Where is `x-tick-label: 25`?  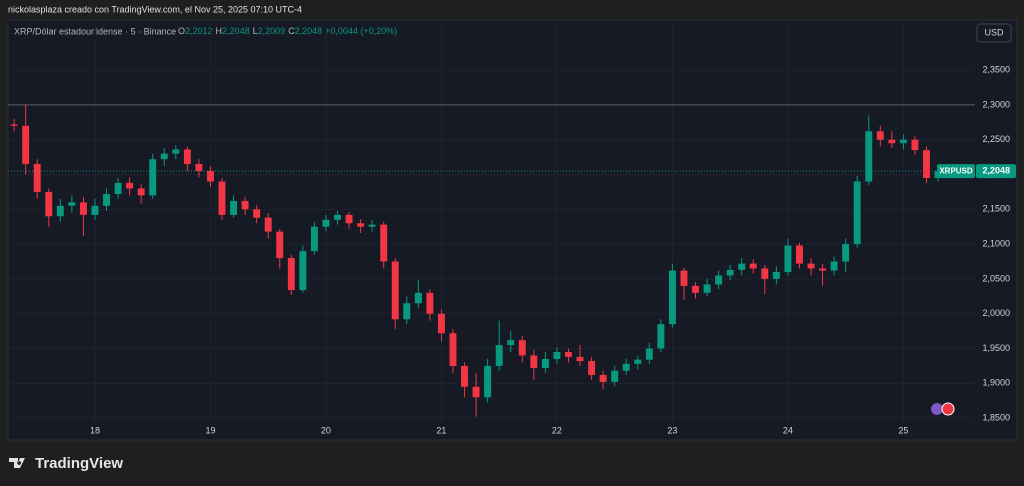
x-tick-label: 25 is located at coordinates (903, 430).